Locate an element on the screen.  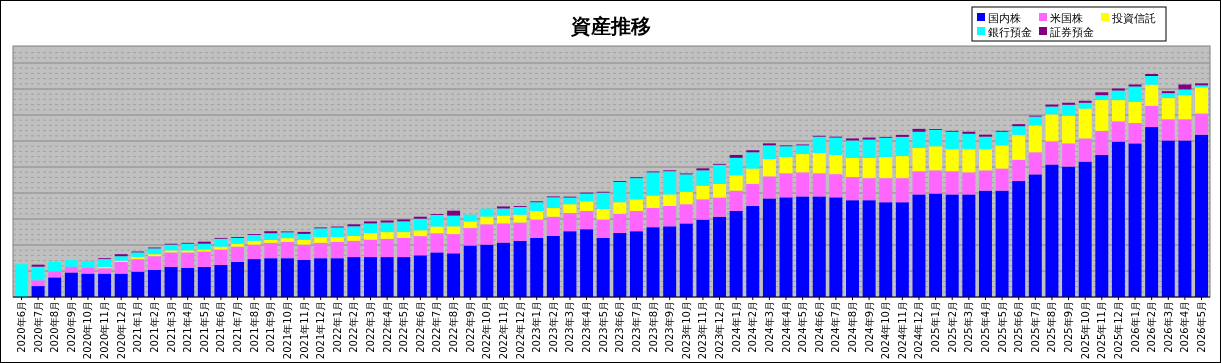
x-tick-label: 2020年9月 is located at coordinates (71, 327).